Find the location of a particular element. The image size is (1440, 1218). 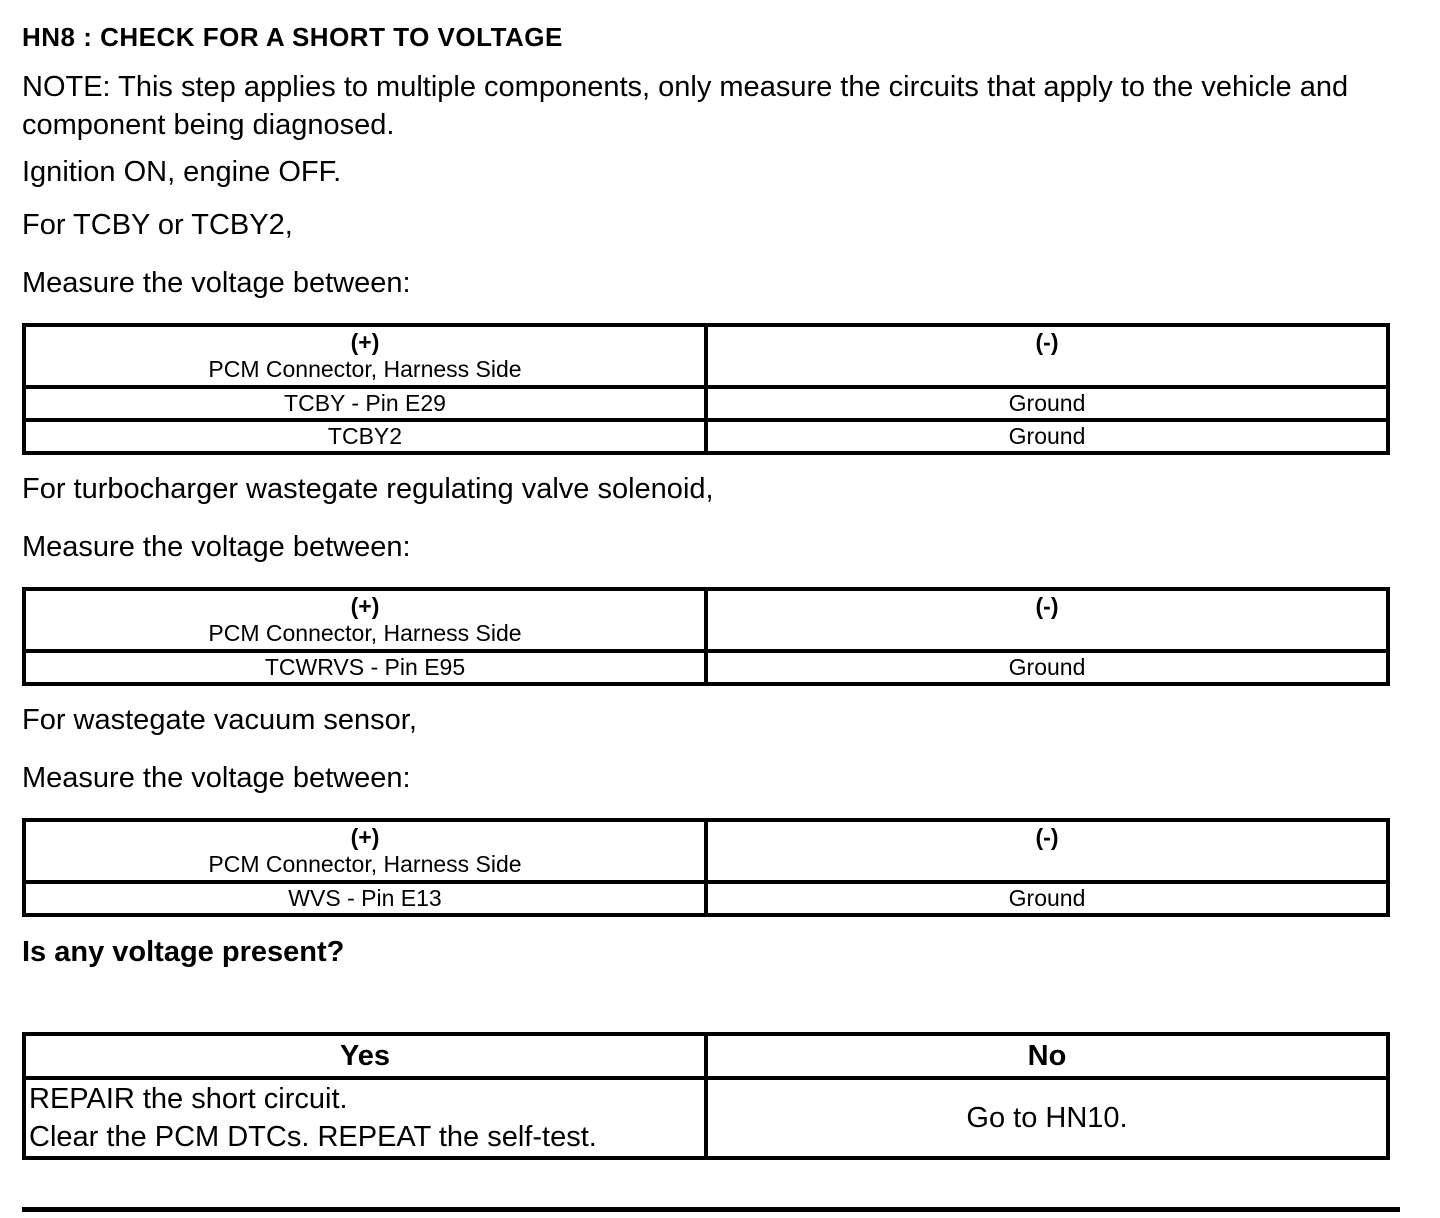

section-divider-rule is located at coordinates (711, 1209).